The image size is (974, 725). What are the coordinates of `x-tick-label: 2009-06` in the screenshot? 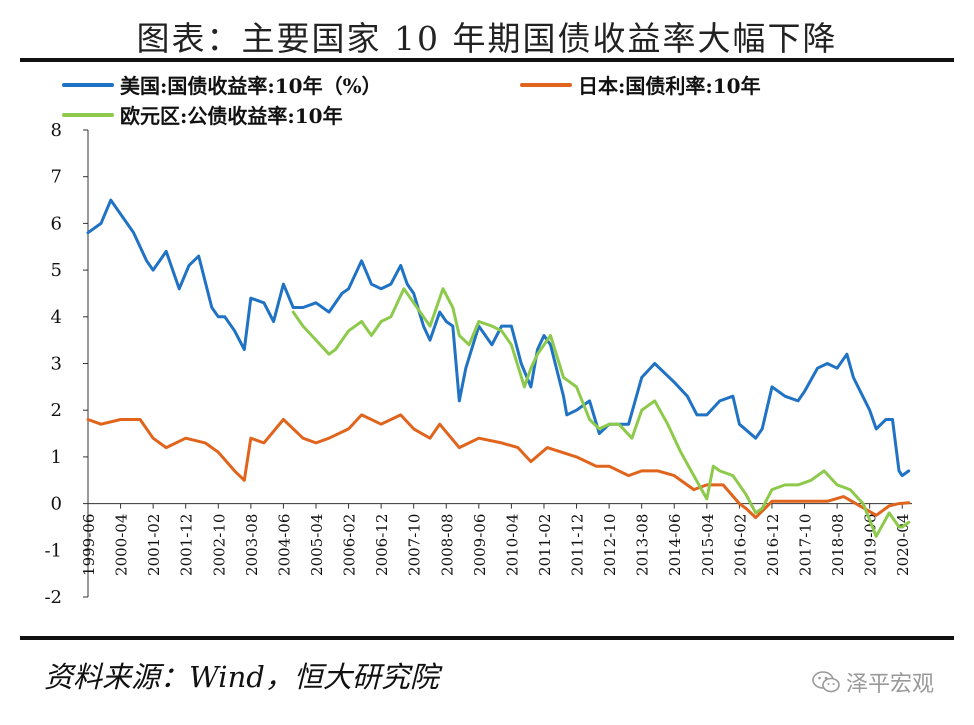 It's located at (480, 545).